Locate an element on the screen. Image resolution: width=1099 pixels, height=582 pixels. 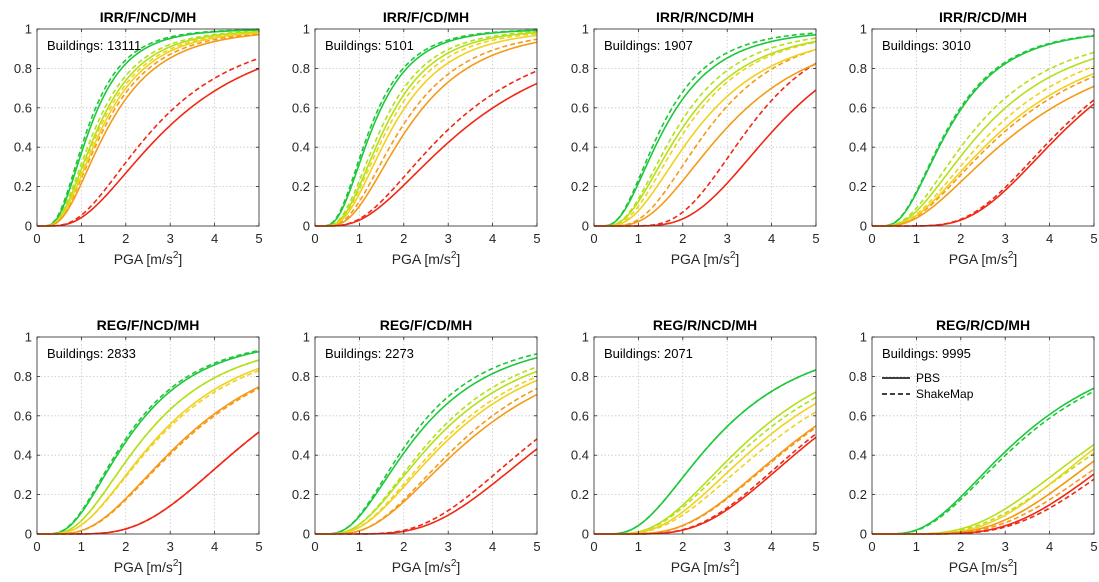
solid-curve-ds2 is located at coordinates (983, 142).